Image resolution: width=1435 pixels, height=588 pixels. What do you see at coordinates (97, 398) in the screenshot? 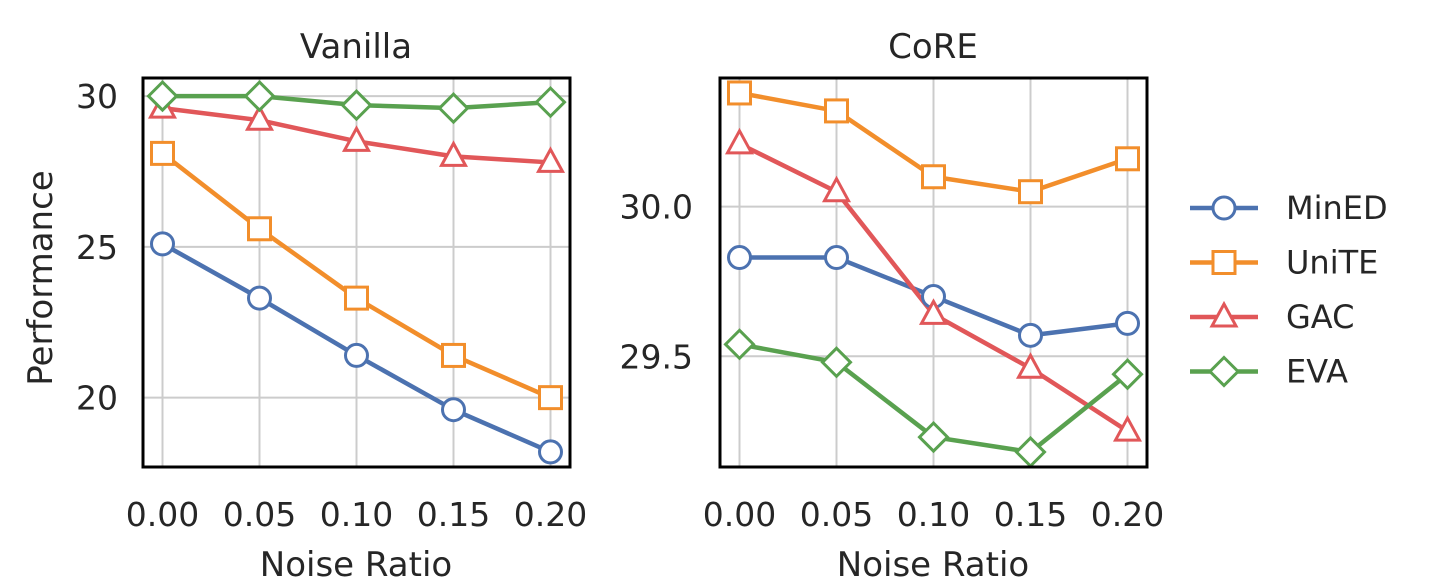
I see `y-tick-label: 20` at bounding box center [97, 398].